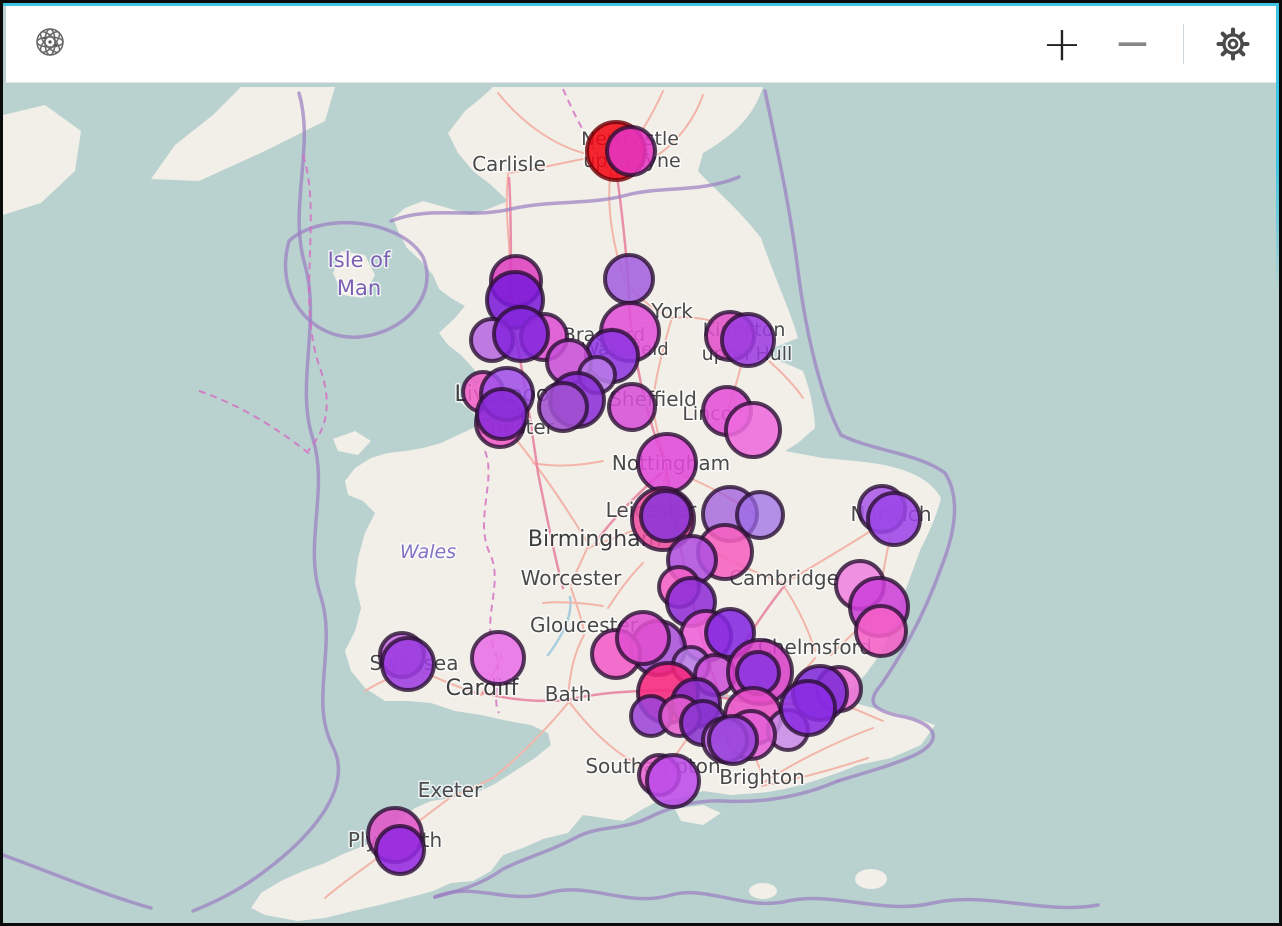 The width and height of the screenshot is (1282, 926). What do you see at coordinates (359, 260) in the screenshot?
I see `map-label: Isle of` at bounding box center [359, 260].